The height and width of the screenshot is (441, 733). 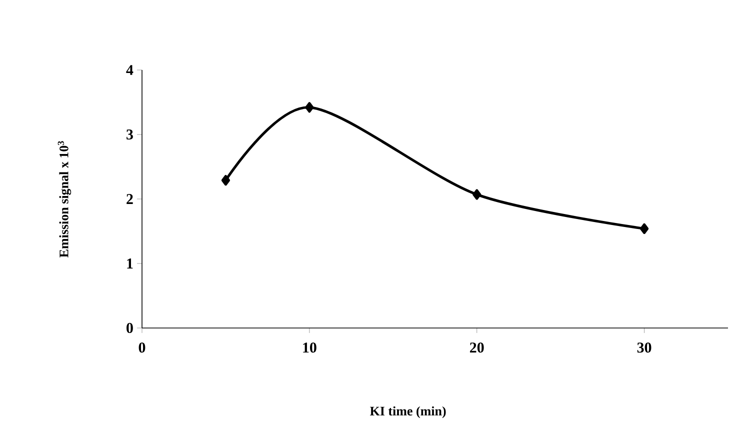 What do you see at coordinates (408, 412) in the screenshot?
I see `x-axis-title: KI time (min)` at bounding box center [408, 412].